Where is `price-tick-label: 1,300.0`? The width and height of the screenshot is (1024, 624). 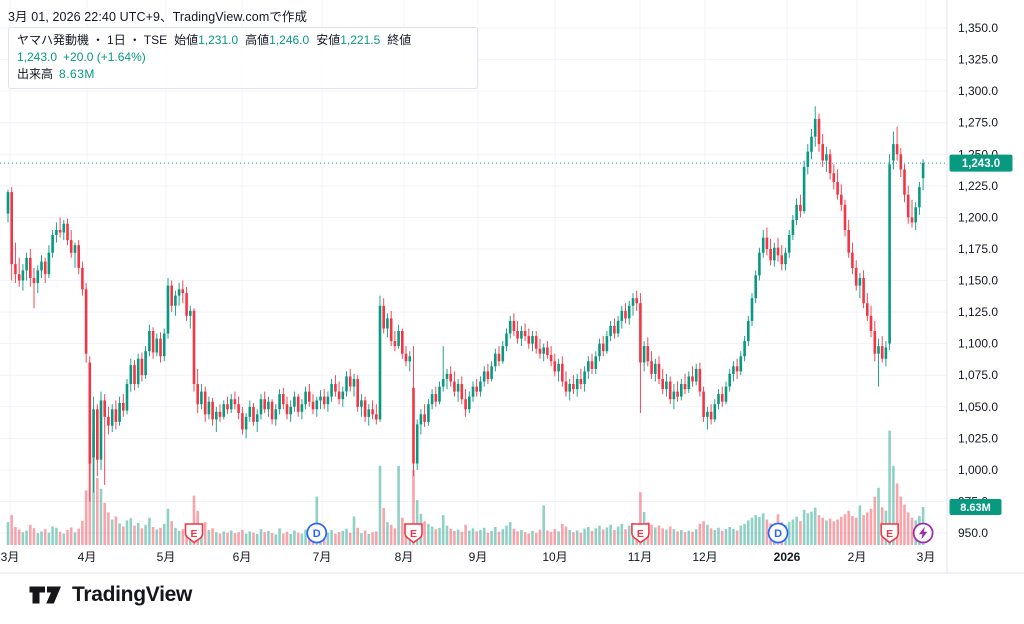
price-tick-label: 1,300.0 is located at coordinates (978, 91).